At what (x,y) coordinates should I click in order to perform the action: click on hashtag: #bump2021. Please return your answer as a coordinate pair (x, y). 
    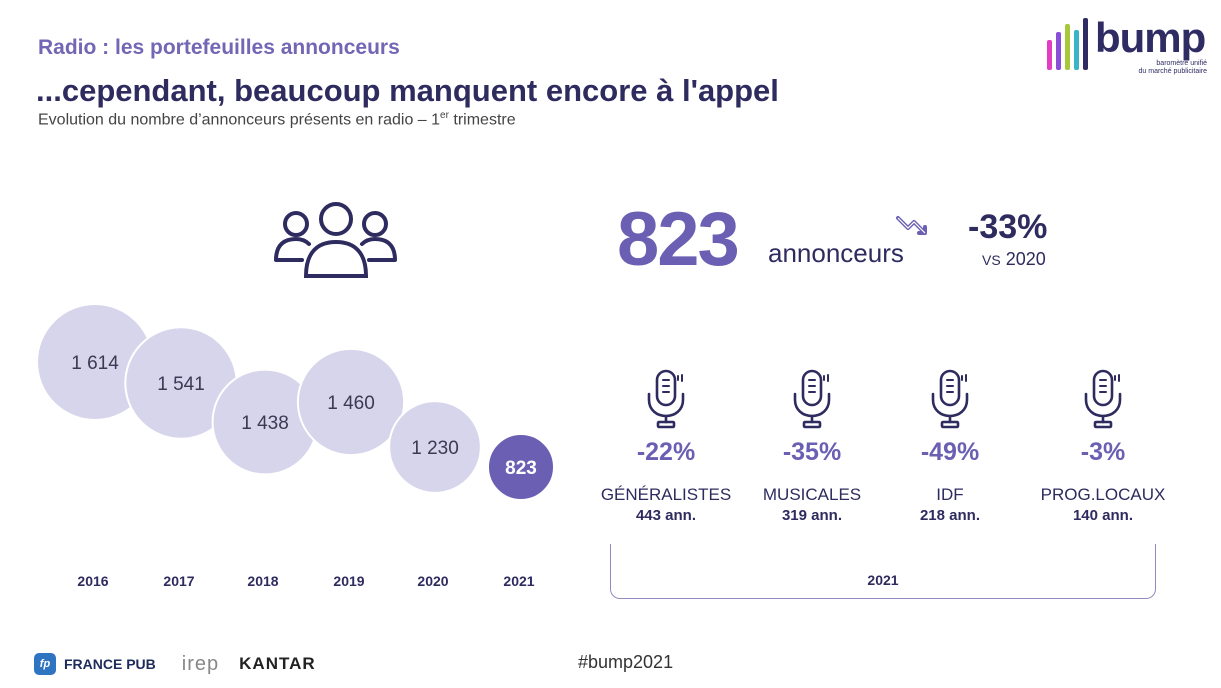
    Looking at the image, I should click on (626, 662).